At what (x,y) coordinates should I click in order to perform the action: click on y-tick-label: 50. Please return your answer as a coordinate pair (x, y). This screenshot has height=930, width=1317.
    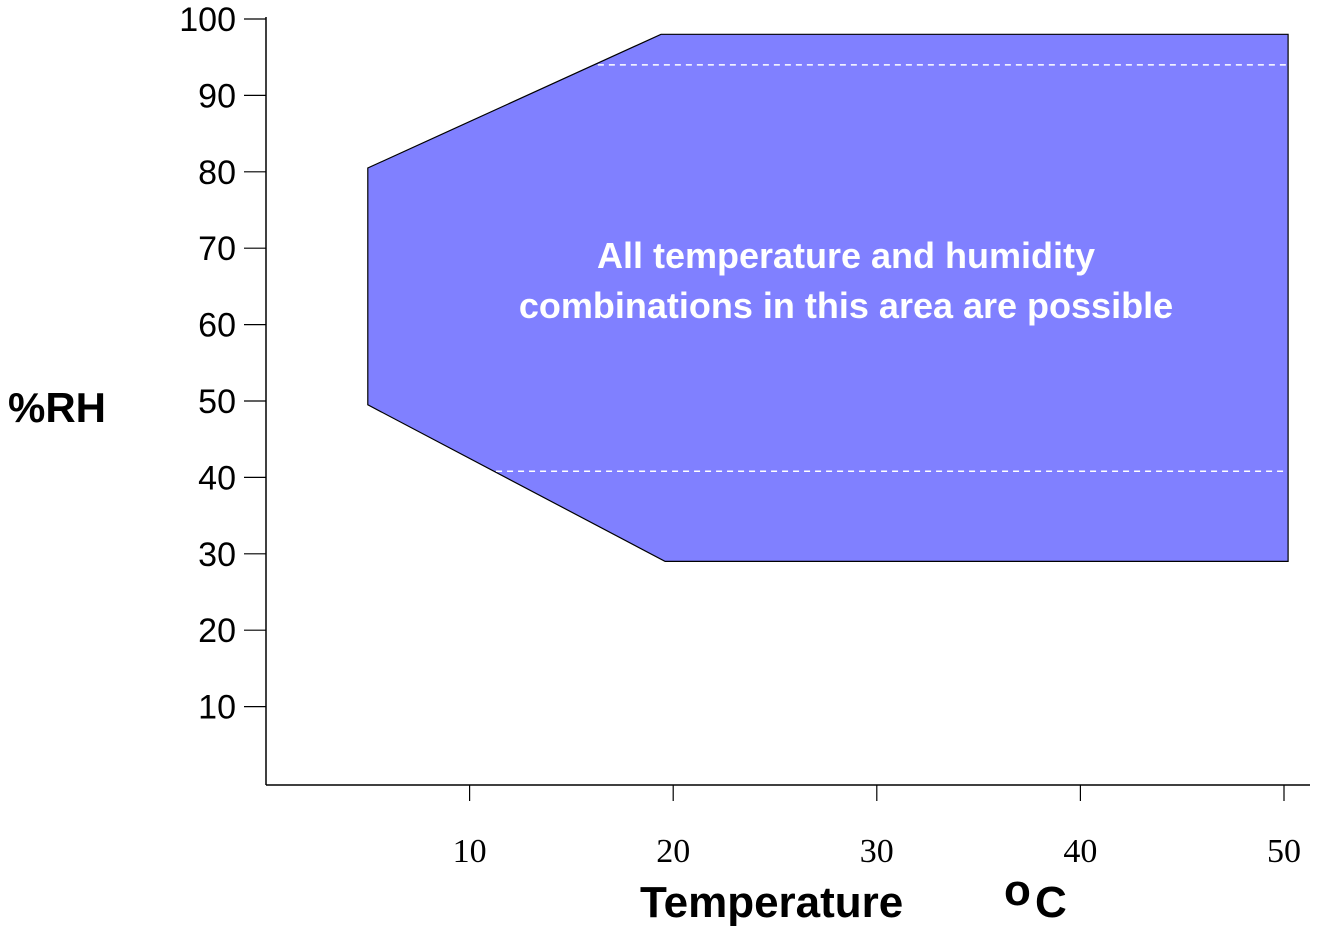
    Looking at the image, I should click on (217, 402).